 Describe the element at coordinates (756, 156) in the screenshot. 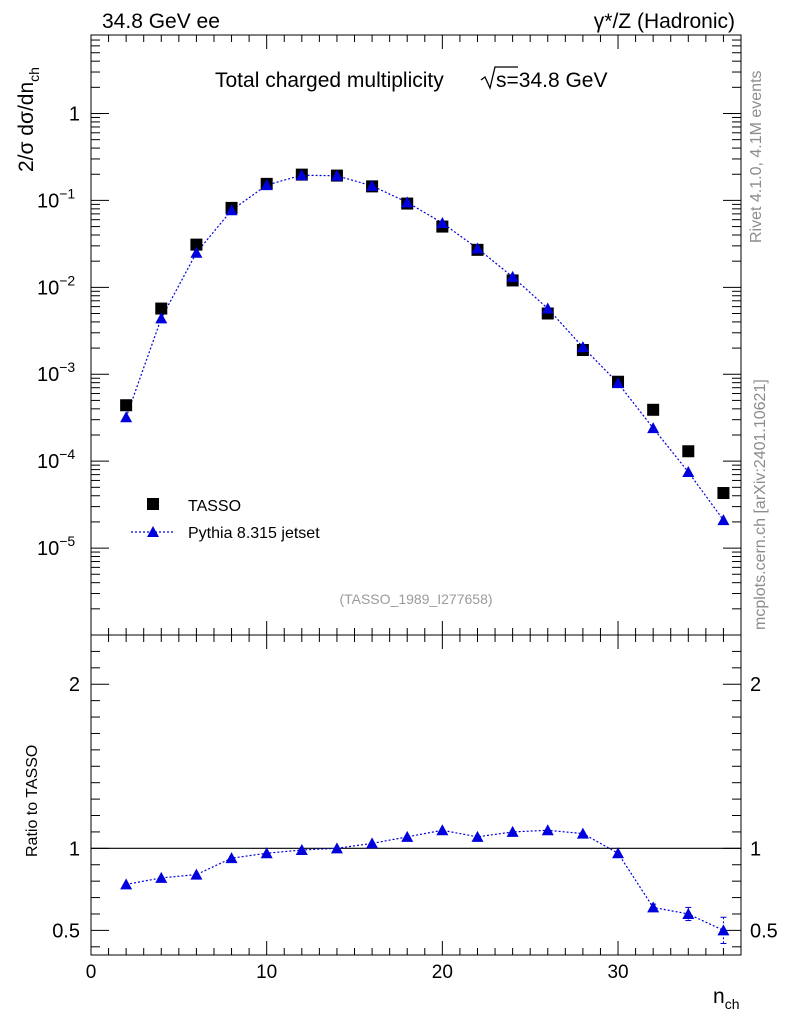

I see `rivet-version-label: Rivet 4.1.0, 4.1M events` at that location.